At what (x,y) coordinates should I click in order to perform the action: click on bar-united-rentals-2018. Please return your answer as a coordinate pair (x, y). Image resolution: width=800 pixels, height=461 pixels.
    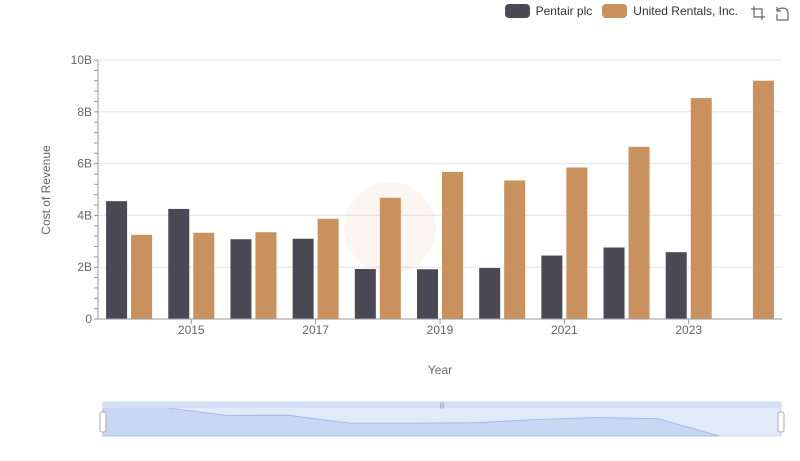
    Looking at the image, I should click on (390, 258).